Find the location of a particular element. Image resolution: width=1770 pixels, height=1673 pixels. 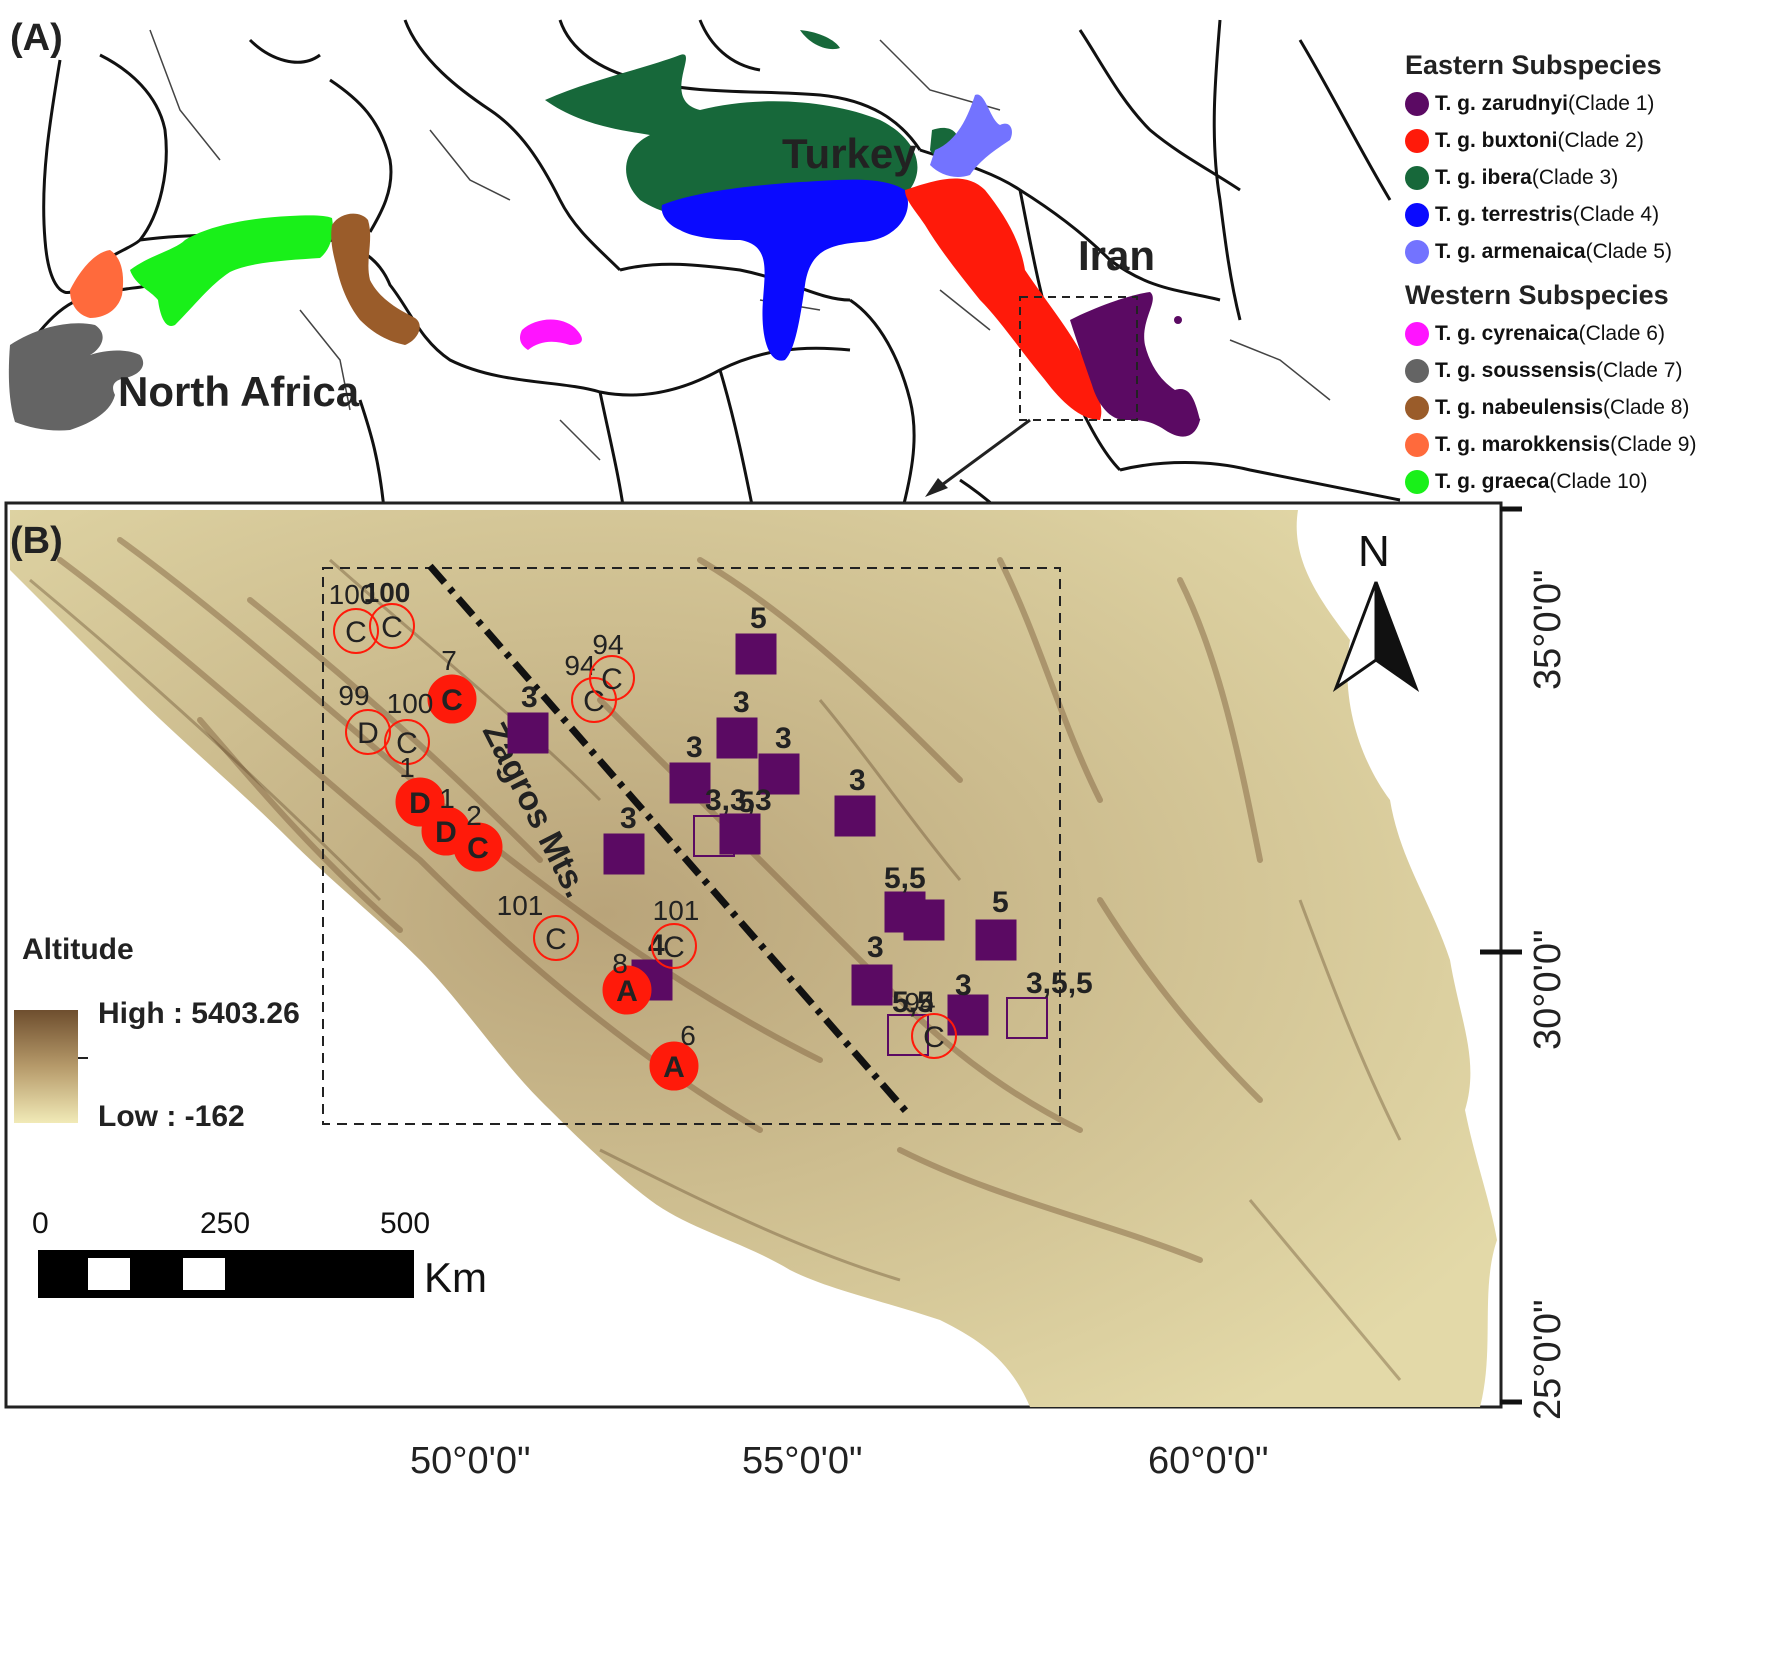

legend-clade: (Clade 2) is located at coordinates (1600, 140).